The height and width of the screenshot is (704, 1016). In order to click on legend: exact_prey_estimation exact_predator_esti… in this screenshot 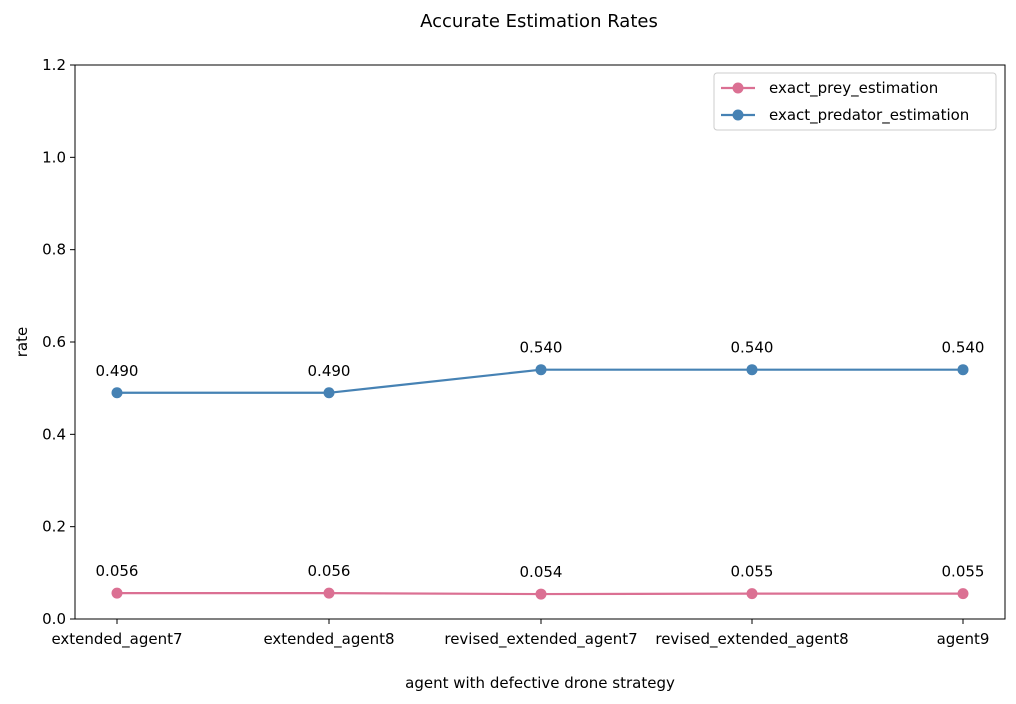, I will do `click(855, 101)`.